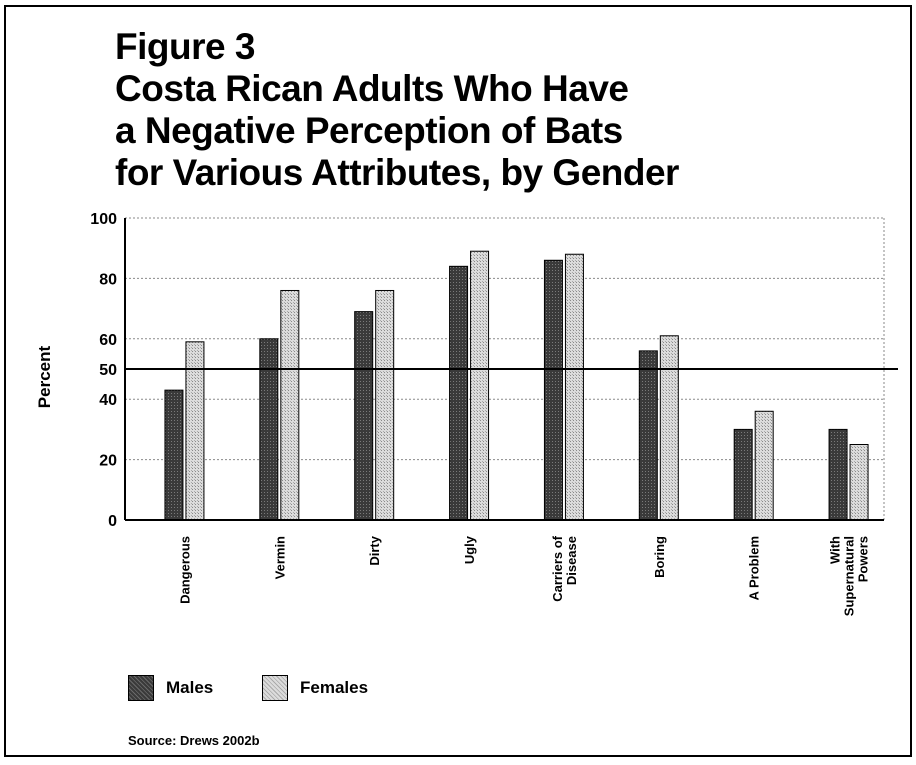  I want to click on x-tick-label: Dirty, so click(374, 550).